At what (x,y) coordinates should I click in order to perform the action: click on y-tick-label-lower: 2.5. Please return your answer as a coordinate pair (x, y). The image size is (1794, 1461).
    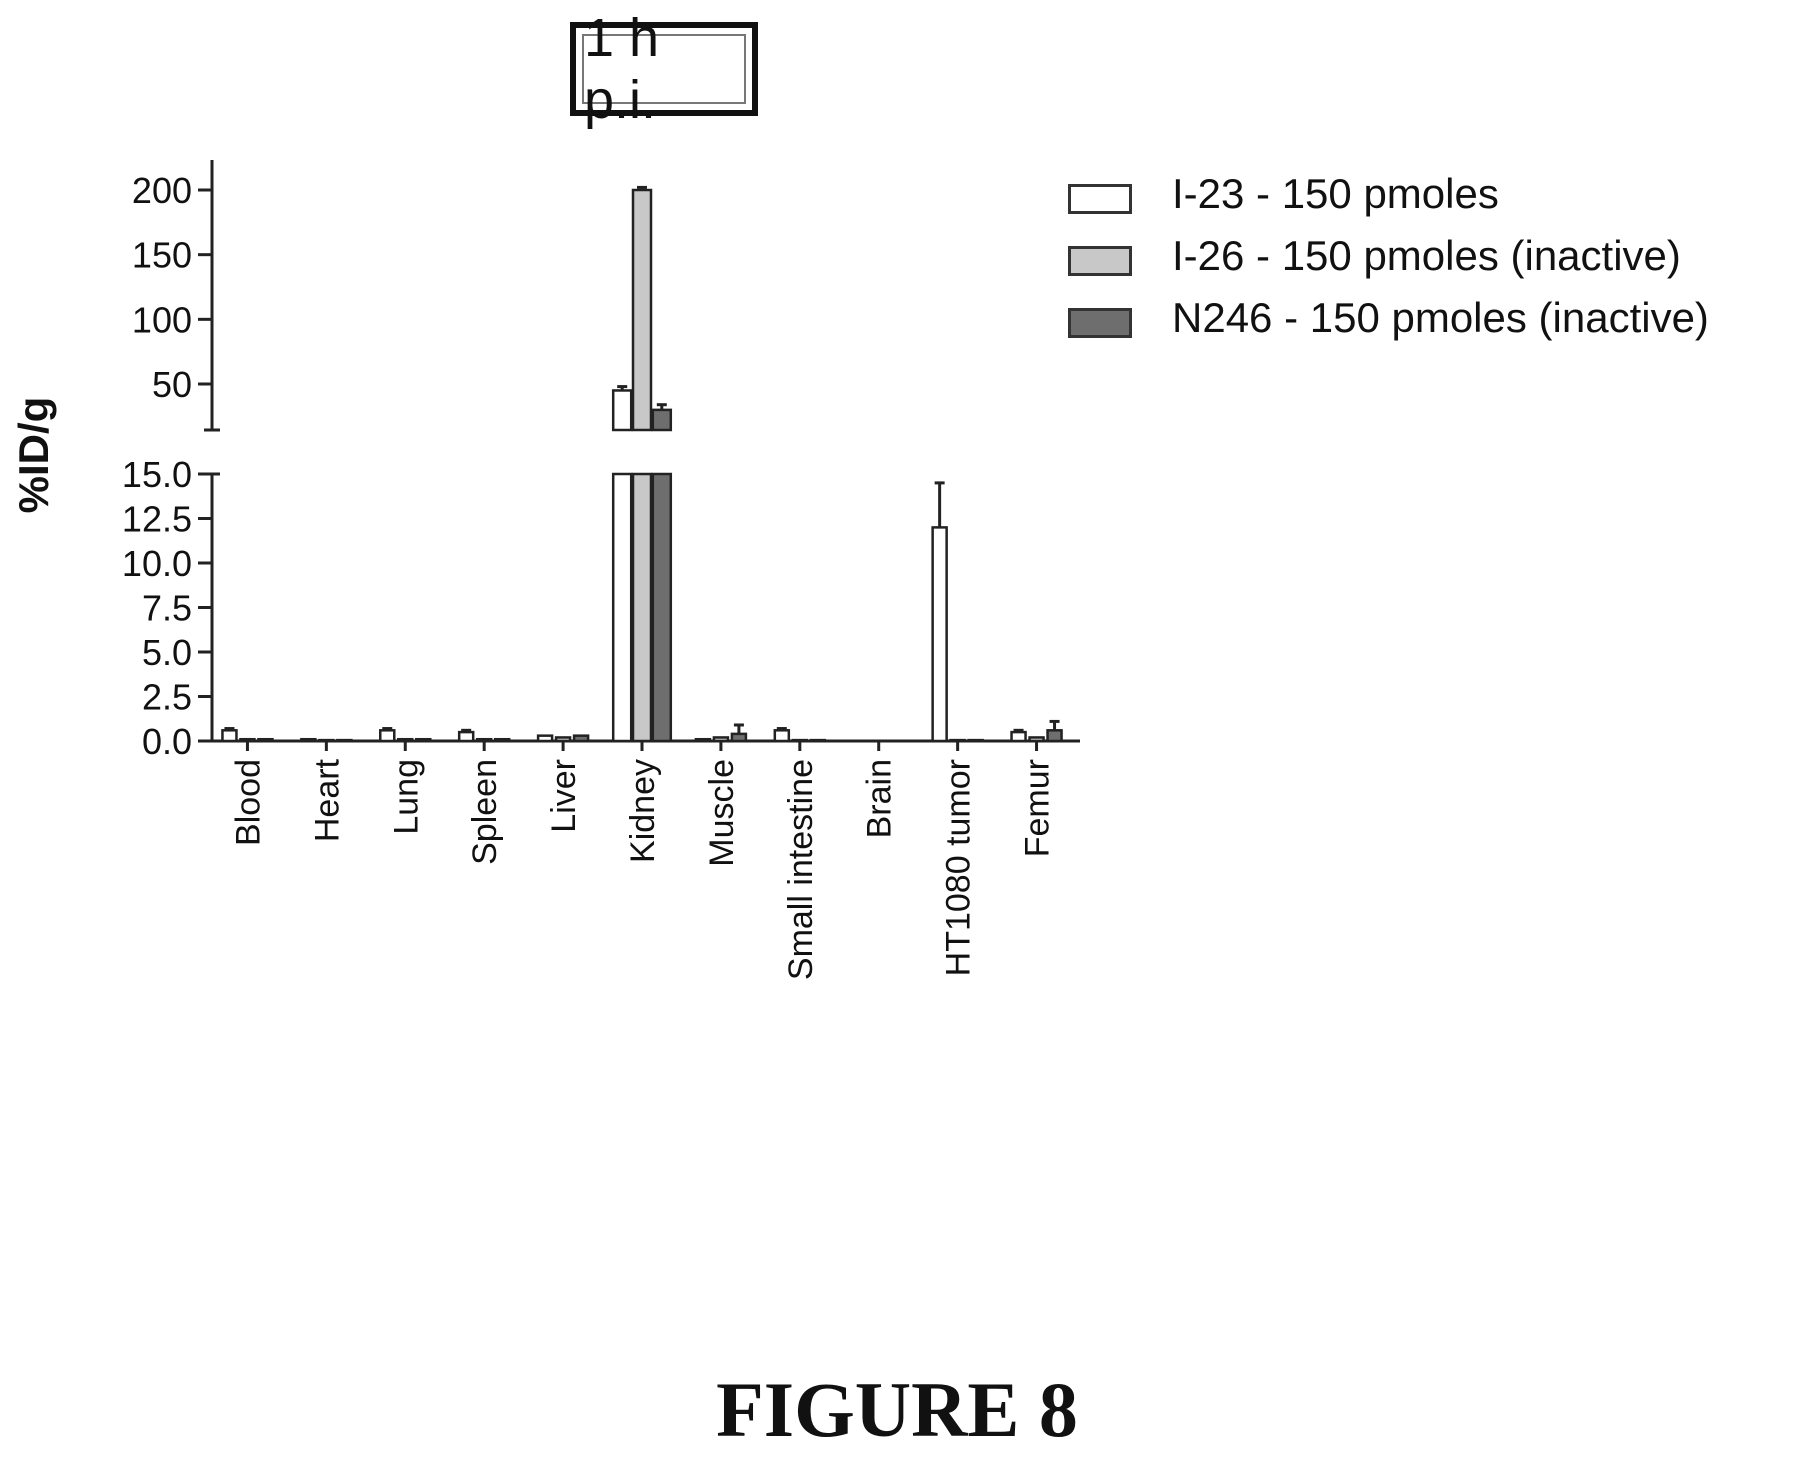
    Looking at the image, I should click on (167, 697).